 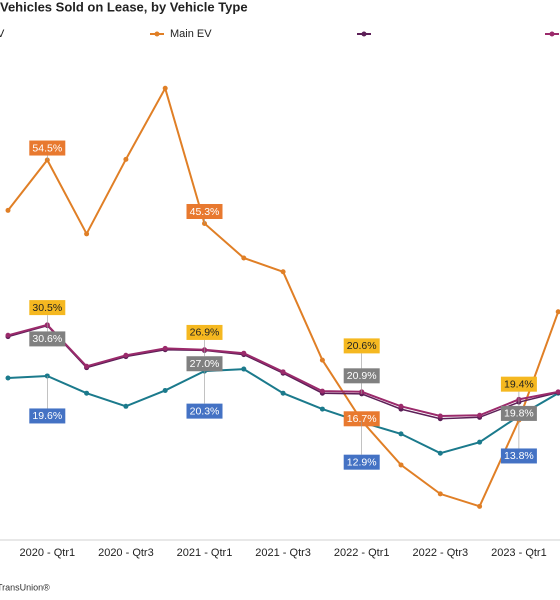 I want to click on data-label: 26.9%, so click(x=204, y=337).